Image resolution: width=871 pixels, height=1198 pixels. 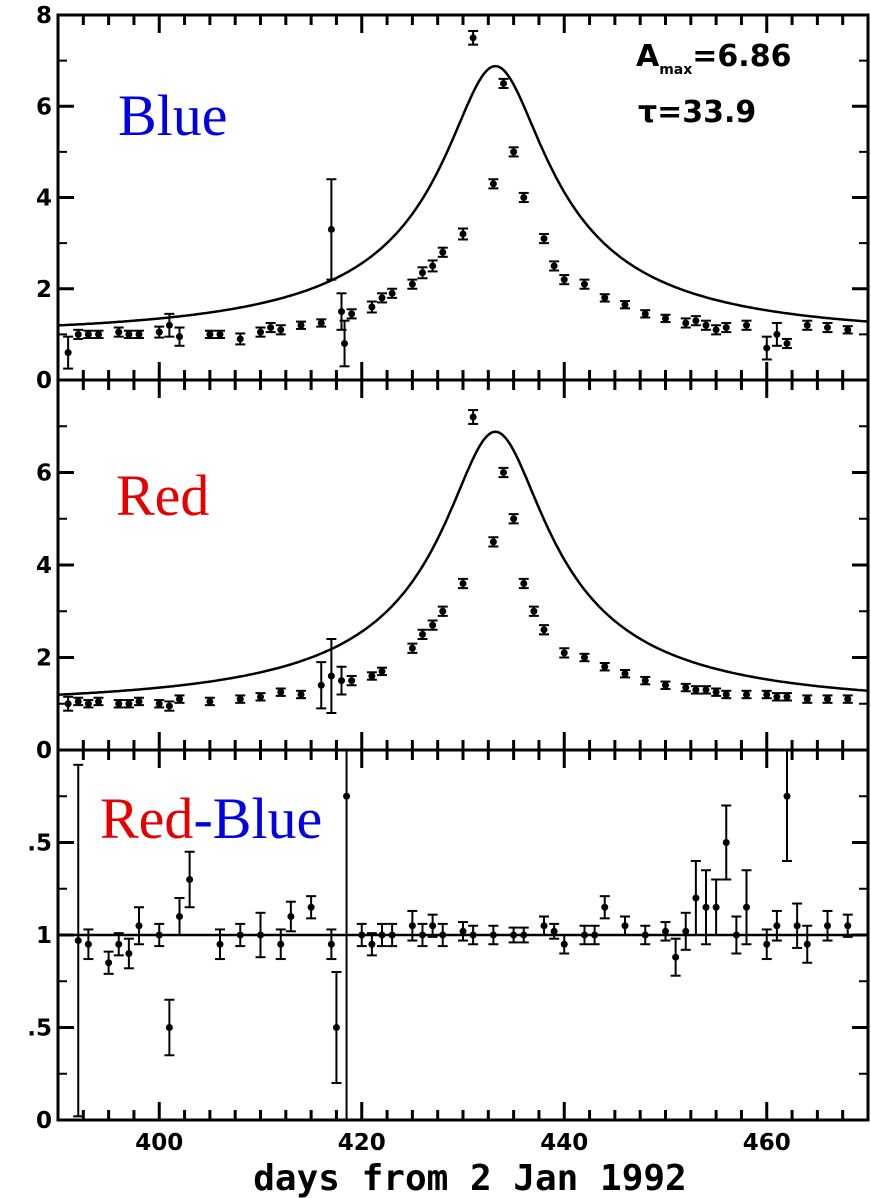 I want to click on amax-annotation: Amax=6.86, so click(x=713, y=58).